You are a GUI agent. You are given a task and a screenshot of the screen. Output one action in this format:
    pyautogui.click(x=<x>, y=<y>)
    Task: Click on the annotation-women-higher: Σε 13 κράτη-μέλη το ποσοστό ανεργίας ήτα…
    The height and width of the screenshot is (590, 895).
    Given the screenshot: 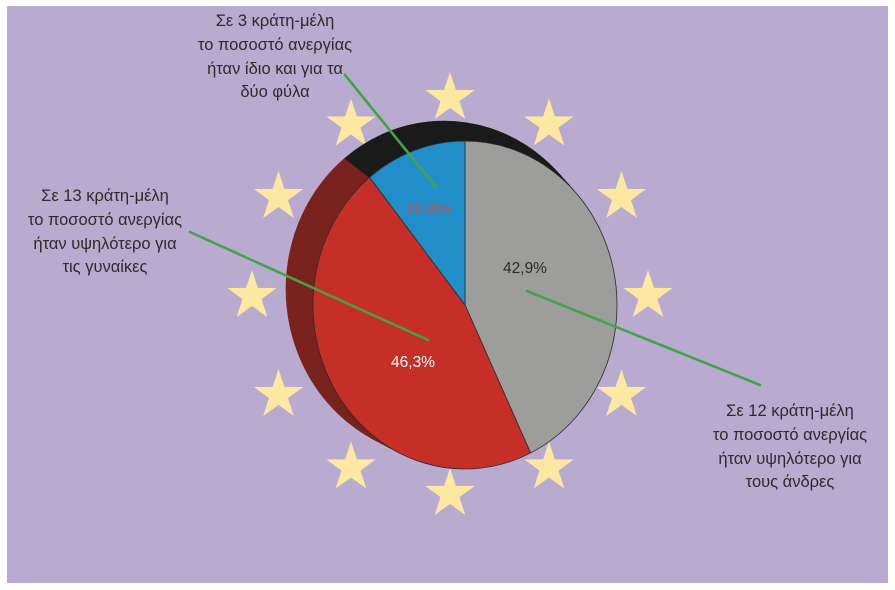 What is the action you would take?
    pyautogui.click(x=105, y=232)
    